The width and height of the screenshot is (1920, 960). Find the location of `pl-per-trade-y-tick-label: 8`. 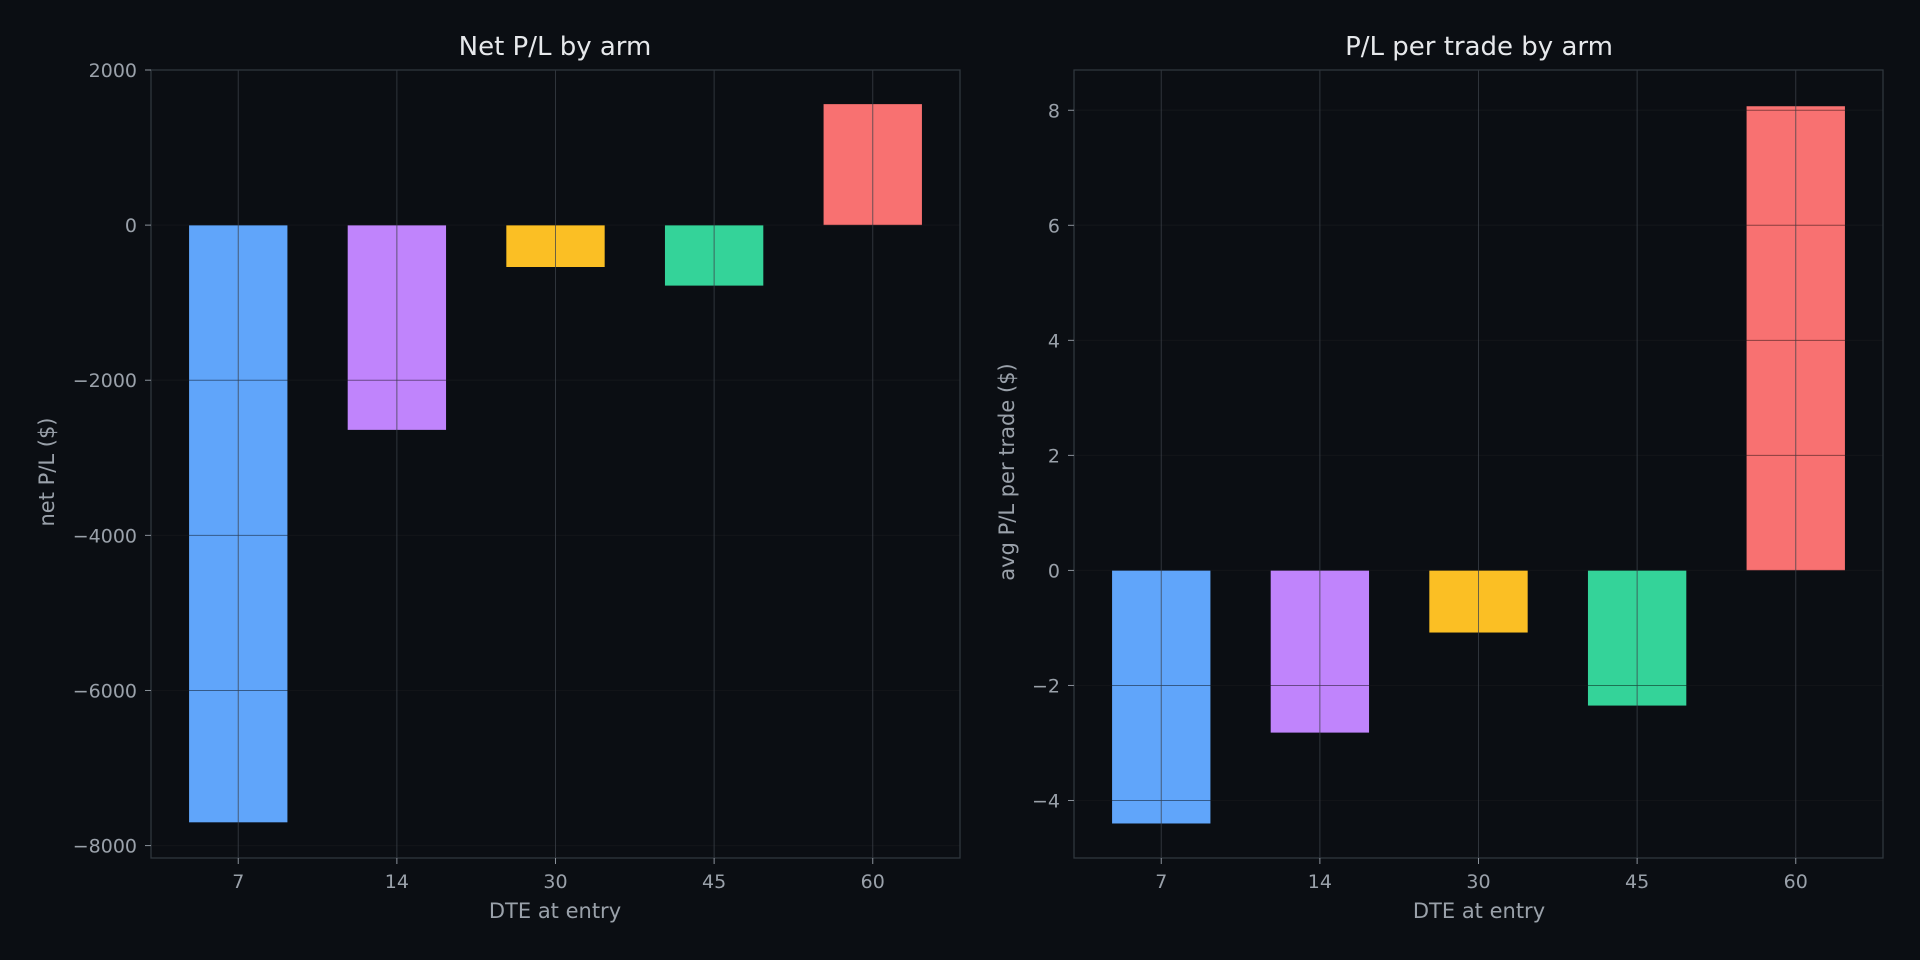

pl-per-trade-y-tick-label: 8 is located at coordinates (1054, 111).